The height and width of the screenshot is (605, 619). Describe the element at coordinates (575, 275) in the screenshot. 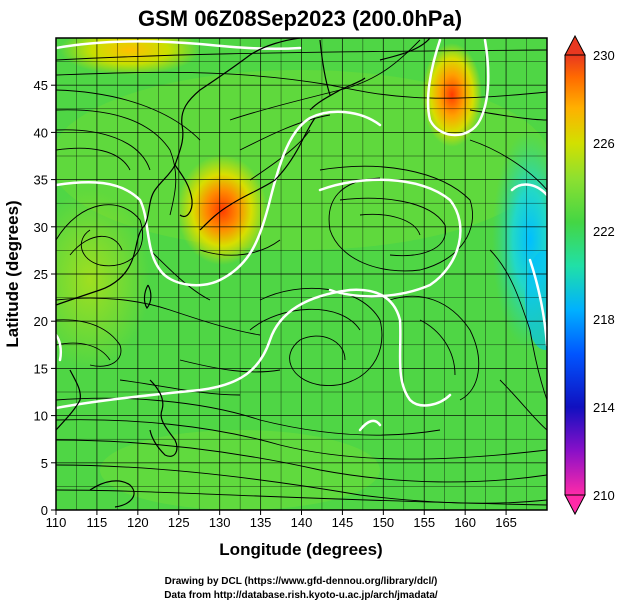

I see `colorbar-ramp` at that location.